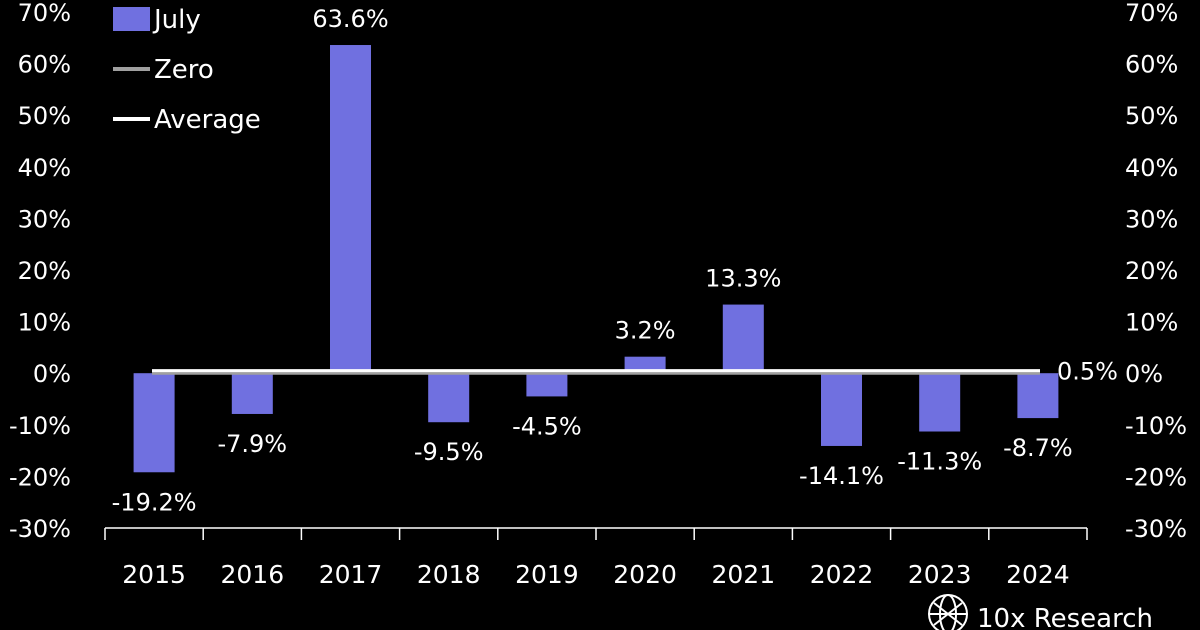 The image size is (1200, 630). Describe the element at coordinates (743, 574) in the screenshot. I see `x-tick-label-2021: 2021` at that location.